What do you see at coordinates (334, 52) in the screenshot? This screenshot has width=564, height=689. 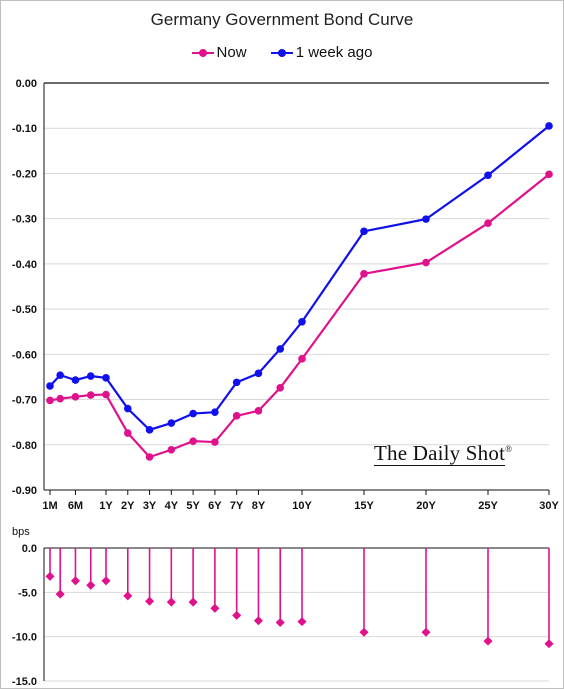 I see `legend-label-week-ago: 1 week ago` at bounding box center [334, 52].